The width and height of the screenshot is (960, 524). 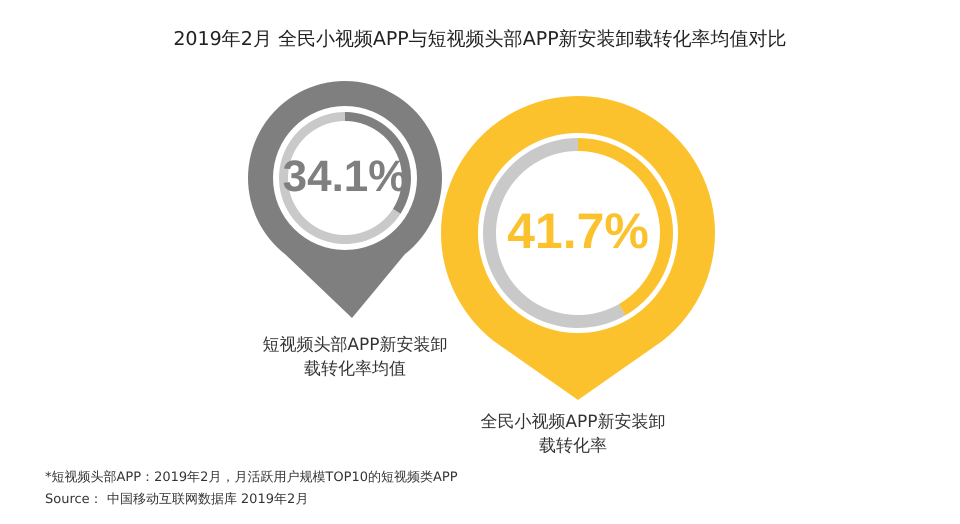 What do you see at coordinates (176, 499) in the screenshot?
I see `source-note: Source： 中国移动互联网数据库 2019年2月` at bounding box center [176, 499].